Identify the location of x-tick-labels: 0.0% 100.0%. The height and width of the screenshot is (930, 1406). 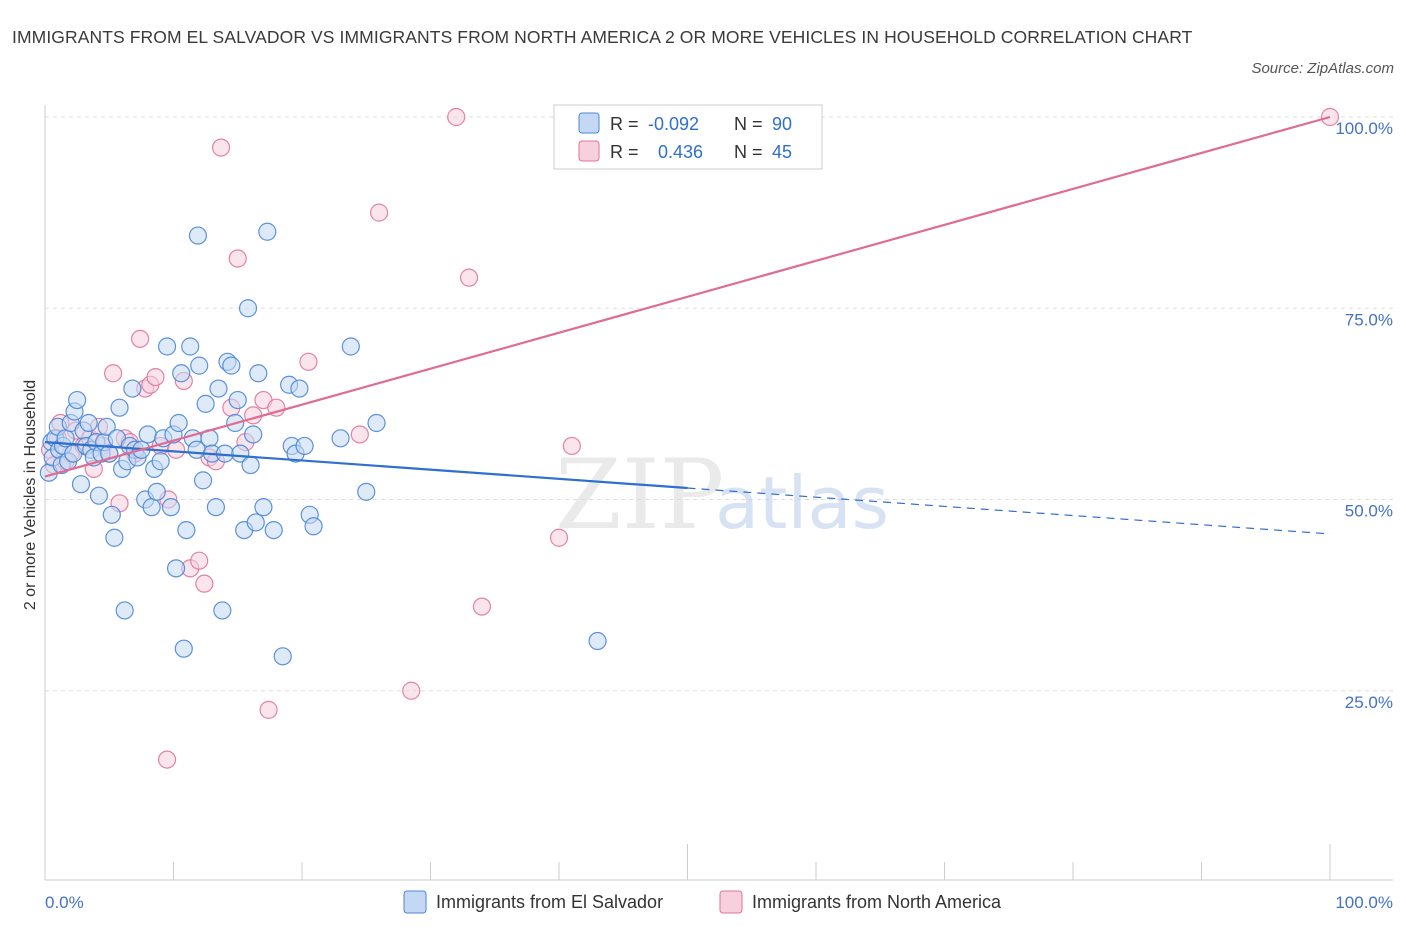
(719, 902).